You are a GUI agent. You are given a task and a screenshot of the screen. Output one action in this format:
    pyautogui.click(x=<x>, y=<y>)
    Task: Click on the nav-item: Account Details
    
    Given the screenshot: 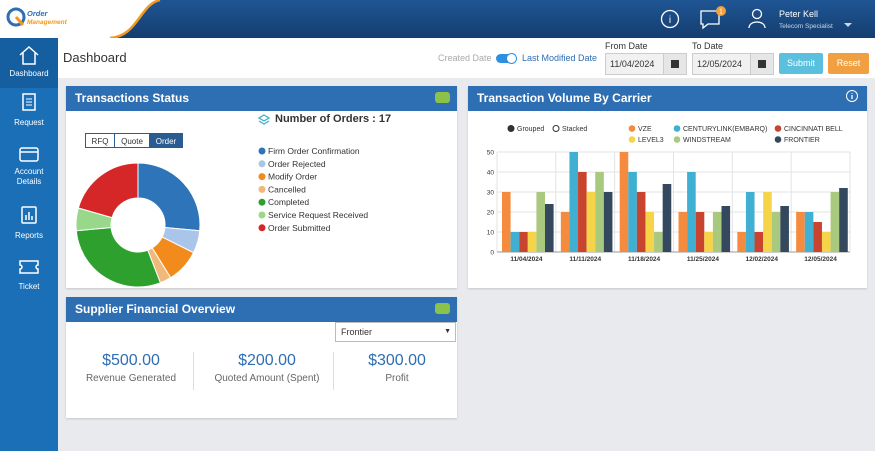 What is the action you would take?
    pyautogui.click(x=29, y=167)
    